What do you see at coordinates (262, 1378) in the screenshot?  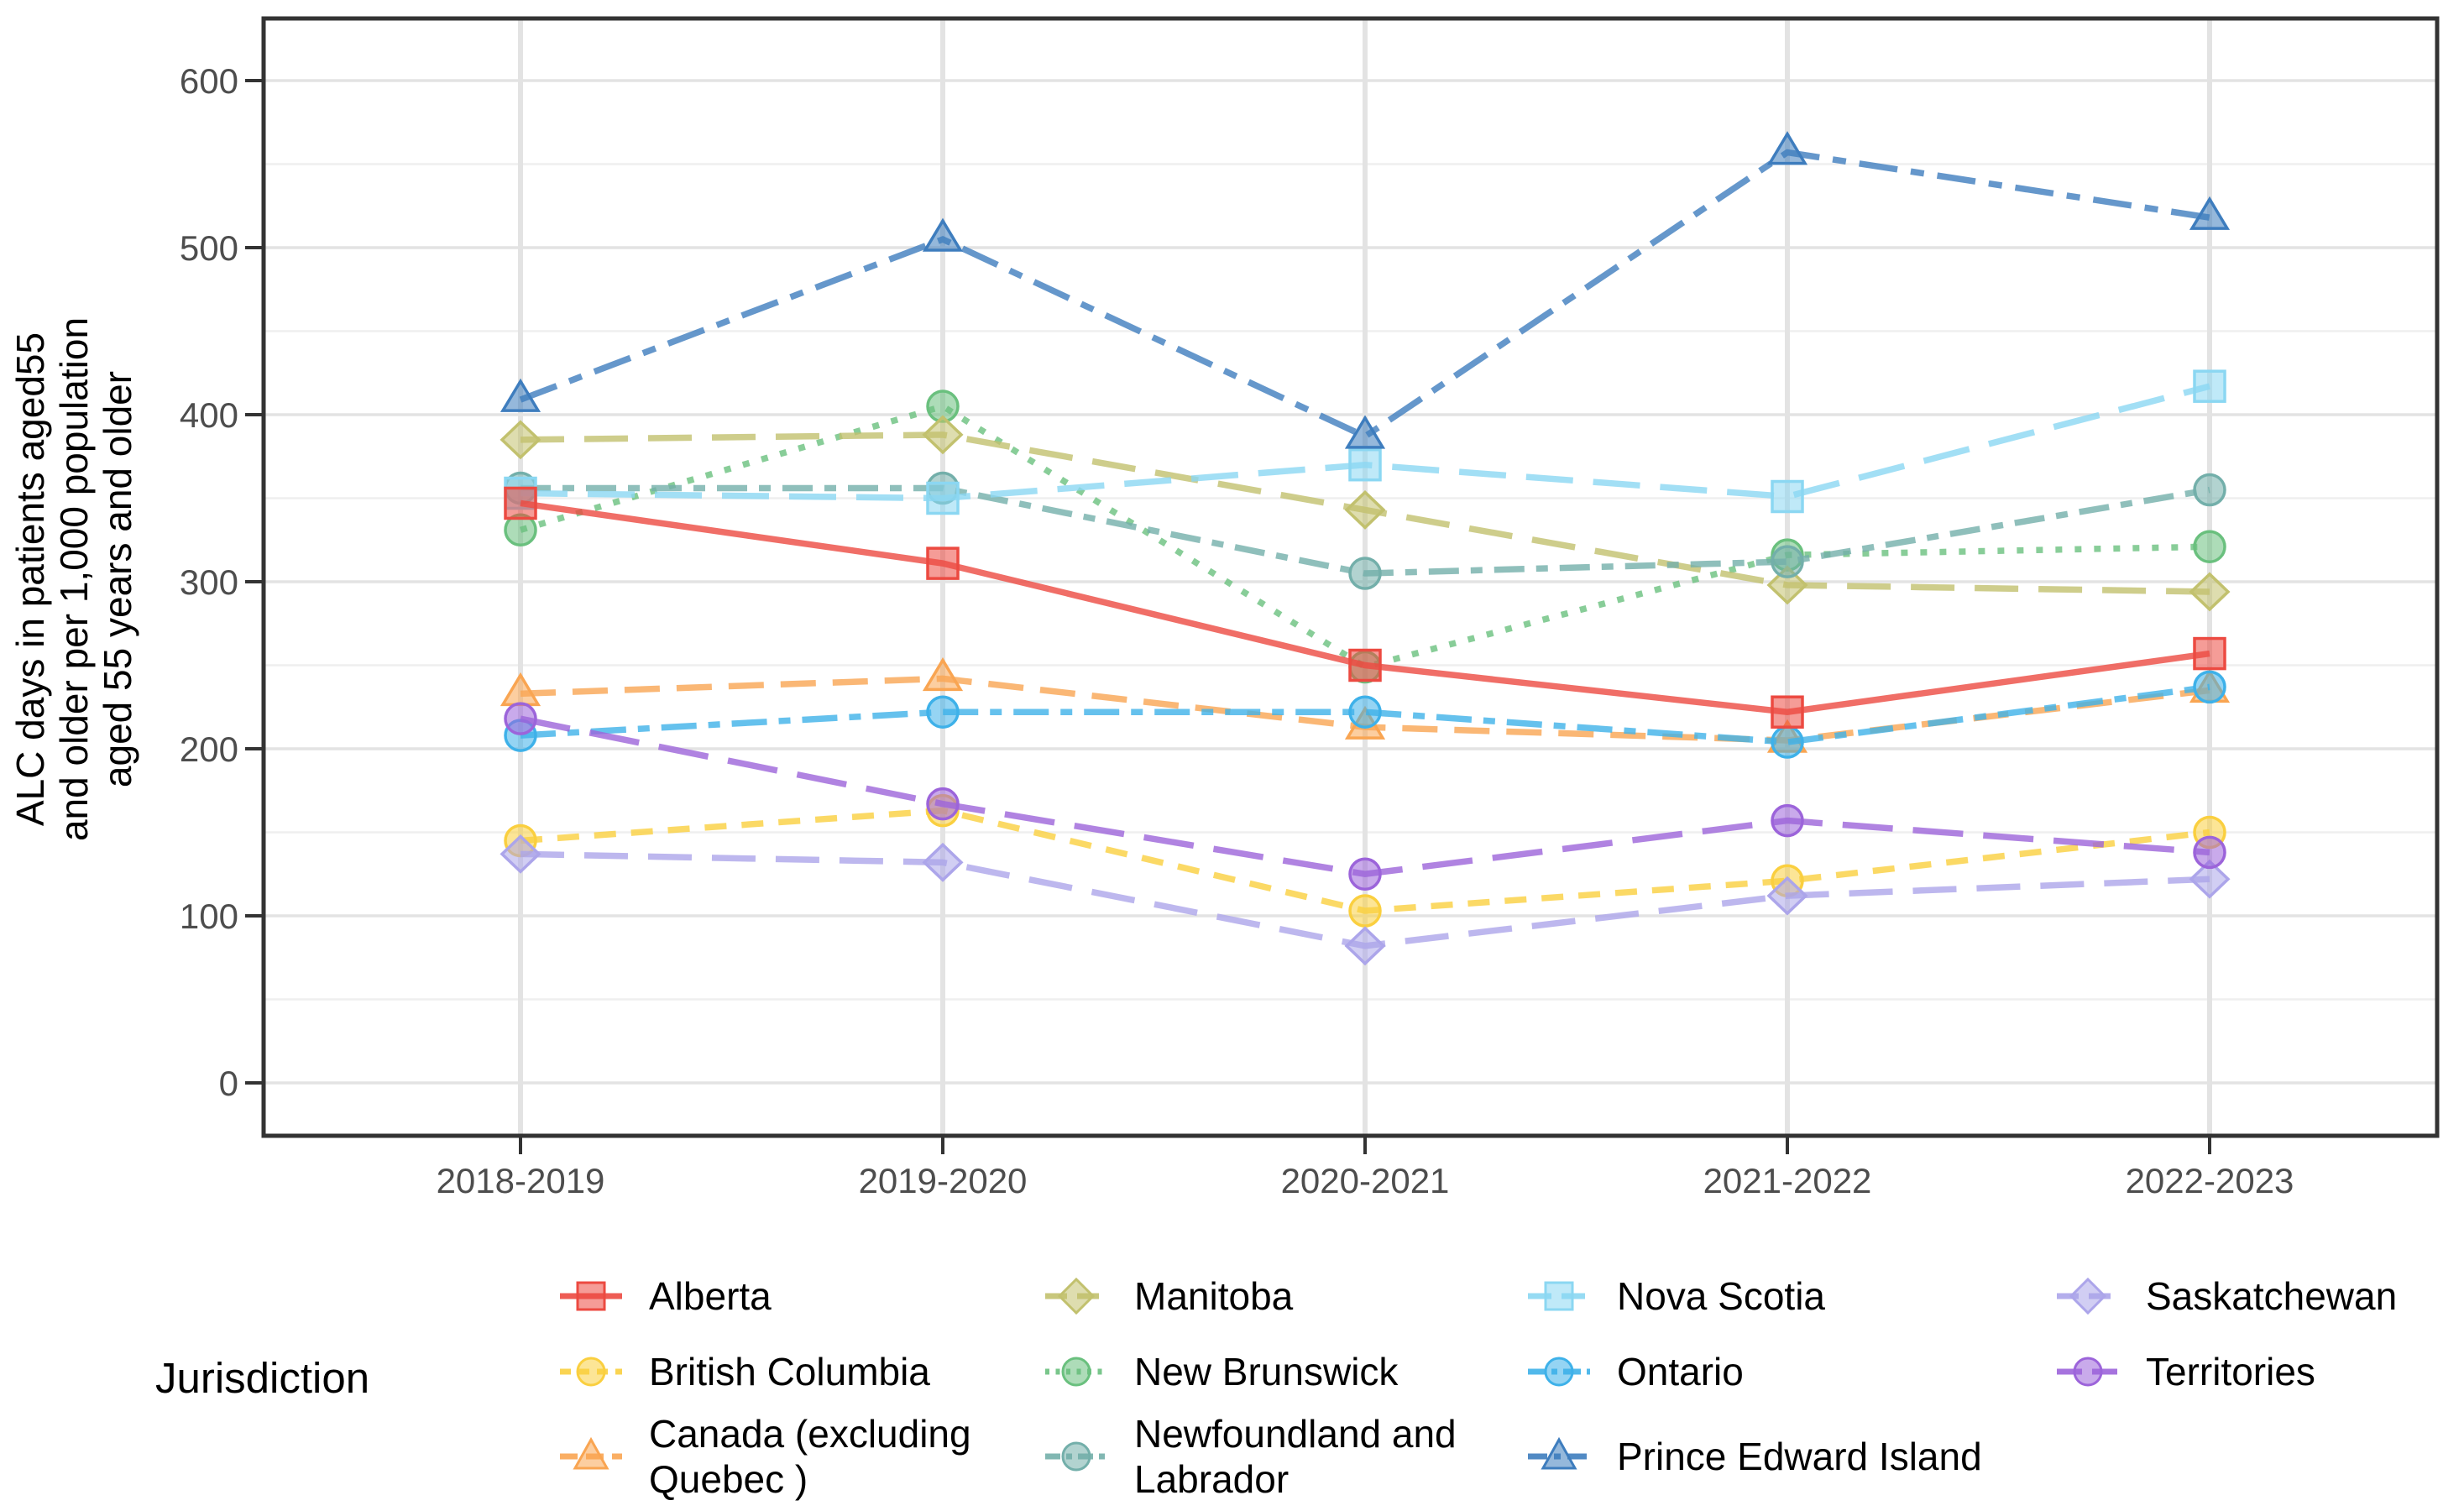 I see `legend-title: Jurisdiction` at bounding box center [262, 1378].